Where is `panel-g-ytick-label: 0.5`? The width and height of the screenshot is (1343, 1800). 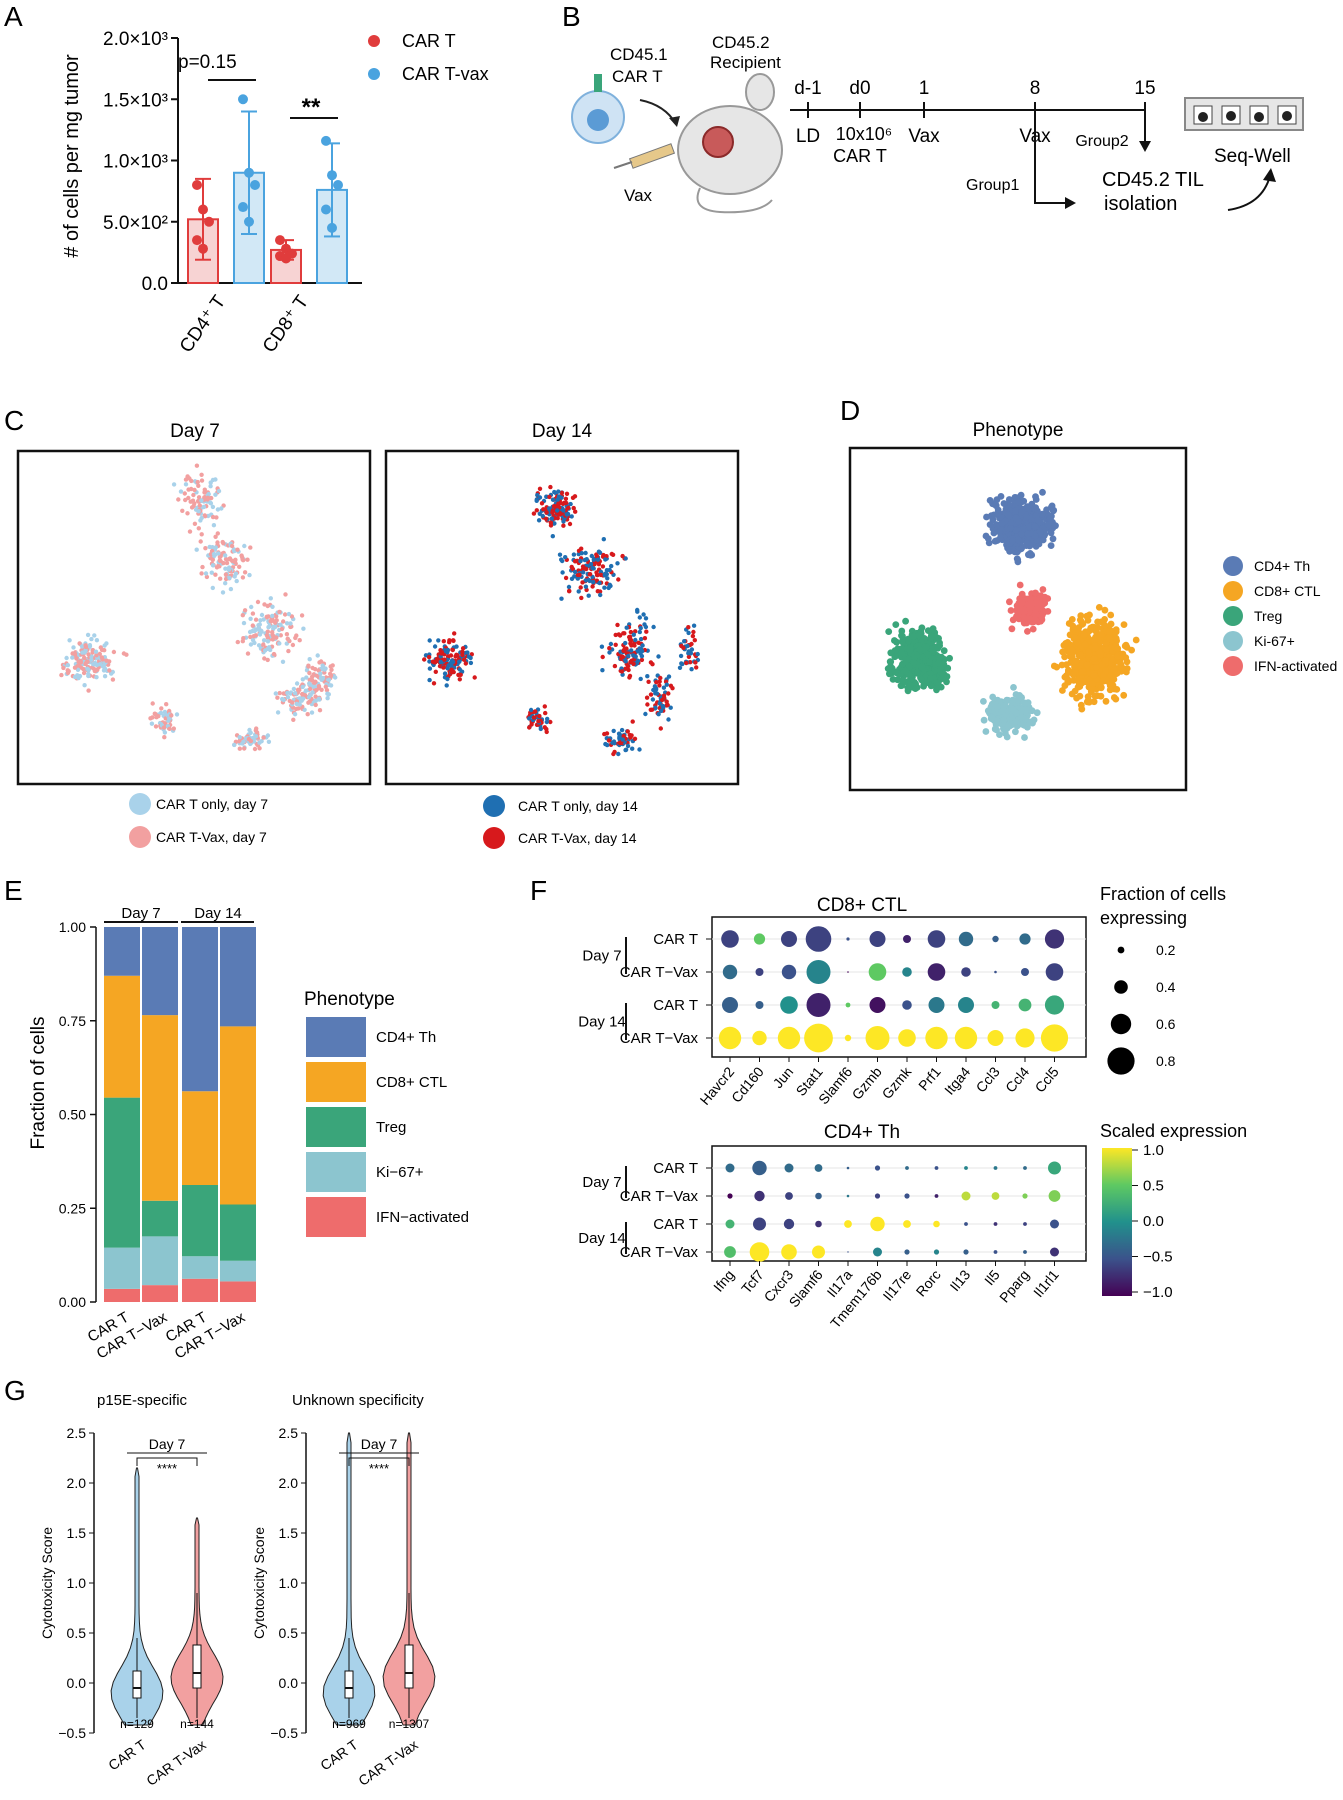 panel-g-ytick-label: 0.5 is located at coordinates (289, 1633).